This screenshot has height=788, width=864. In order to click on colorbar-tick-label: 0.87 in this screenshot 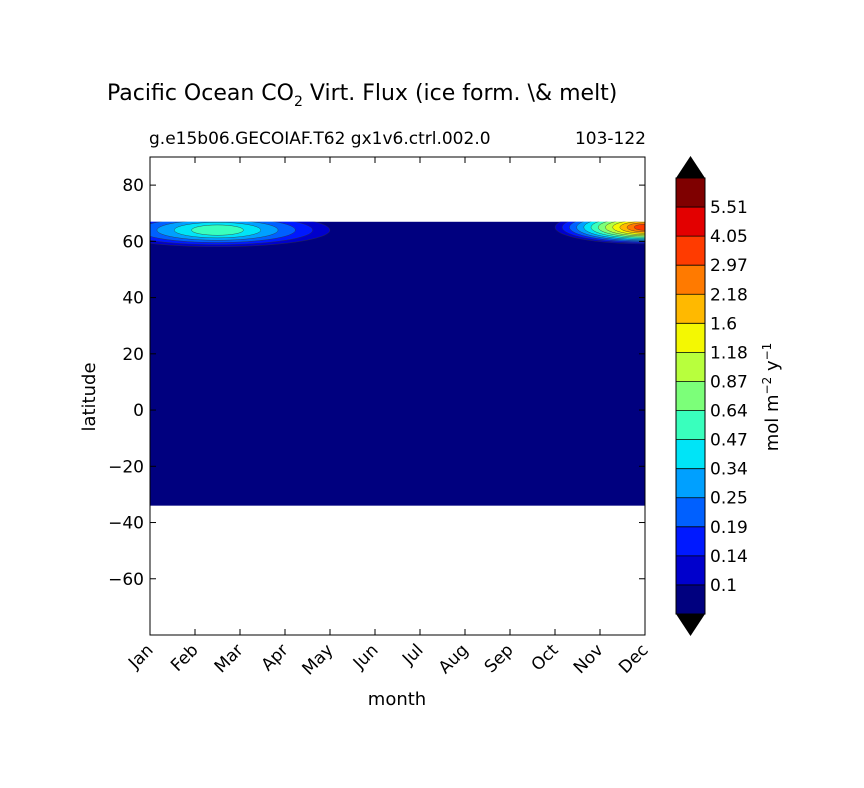, I will do `click(729, 382)`.